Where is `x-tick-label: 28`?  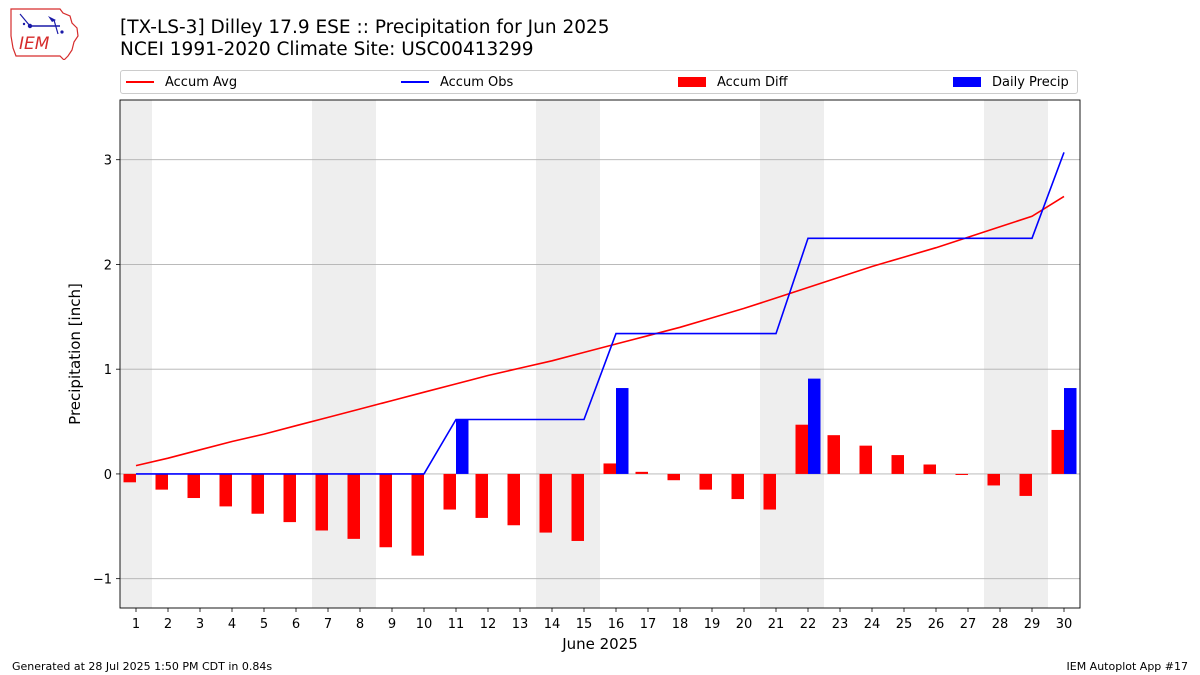
x-tick-label: 28 is located at coordinates (1000, 624).